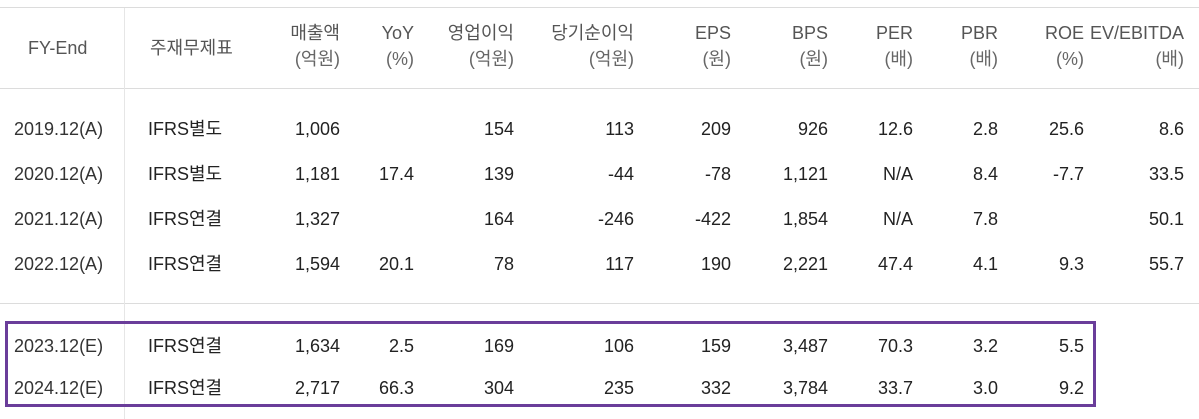 The image size is (1199, 419). I want to click on cell-pbr: 3.2, so click(985, 346).